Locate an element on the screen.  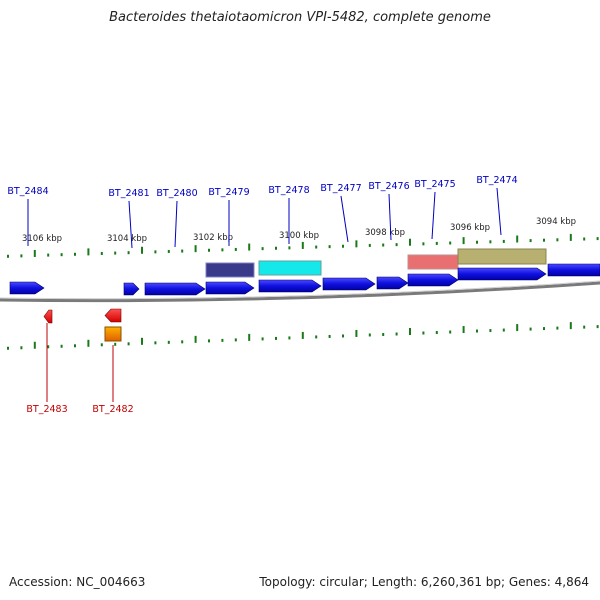
forward-genes is located at coordinates (304, 279).